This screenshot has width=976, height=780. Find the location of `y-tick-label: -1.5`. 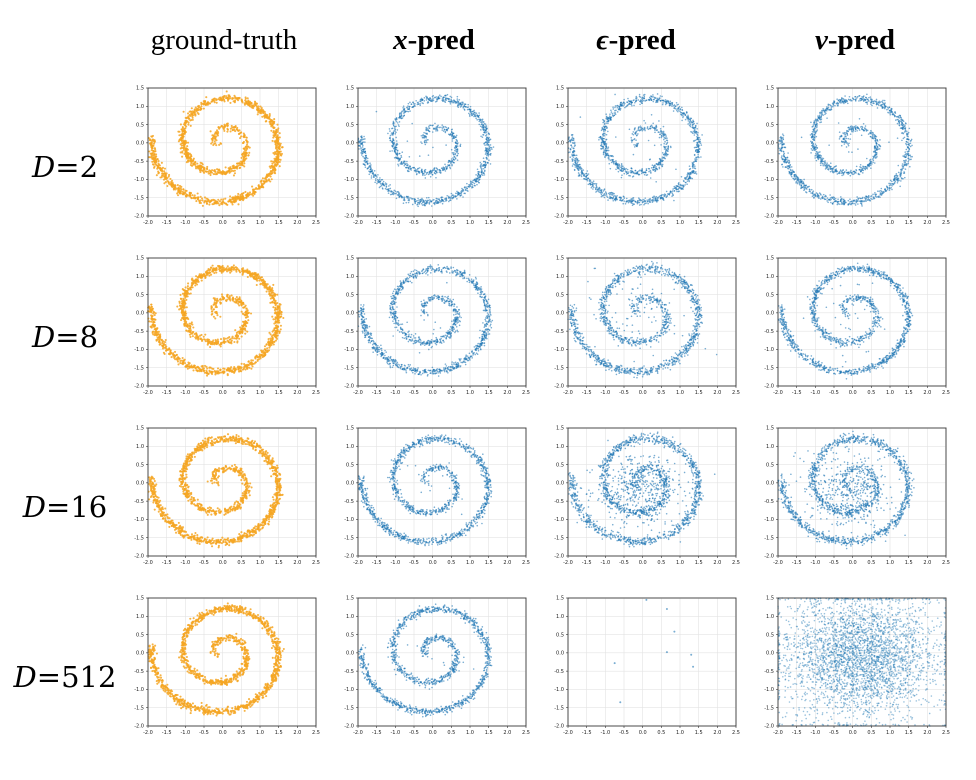

y-tick-label: -1.5 is located at coordinates (559, 198).